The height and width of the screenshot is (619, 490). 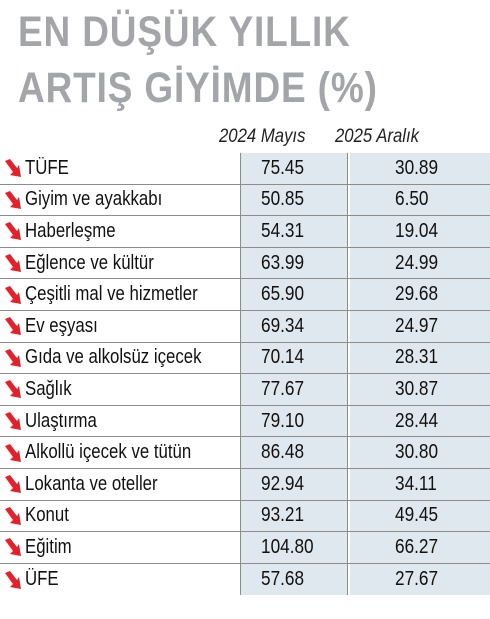 I want to click on row-label-cell: Ev eşyası, so click(x=120, y=326).